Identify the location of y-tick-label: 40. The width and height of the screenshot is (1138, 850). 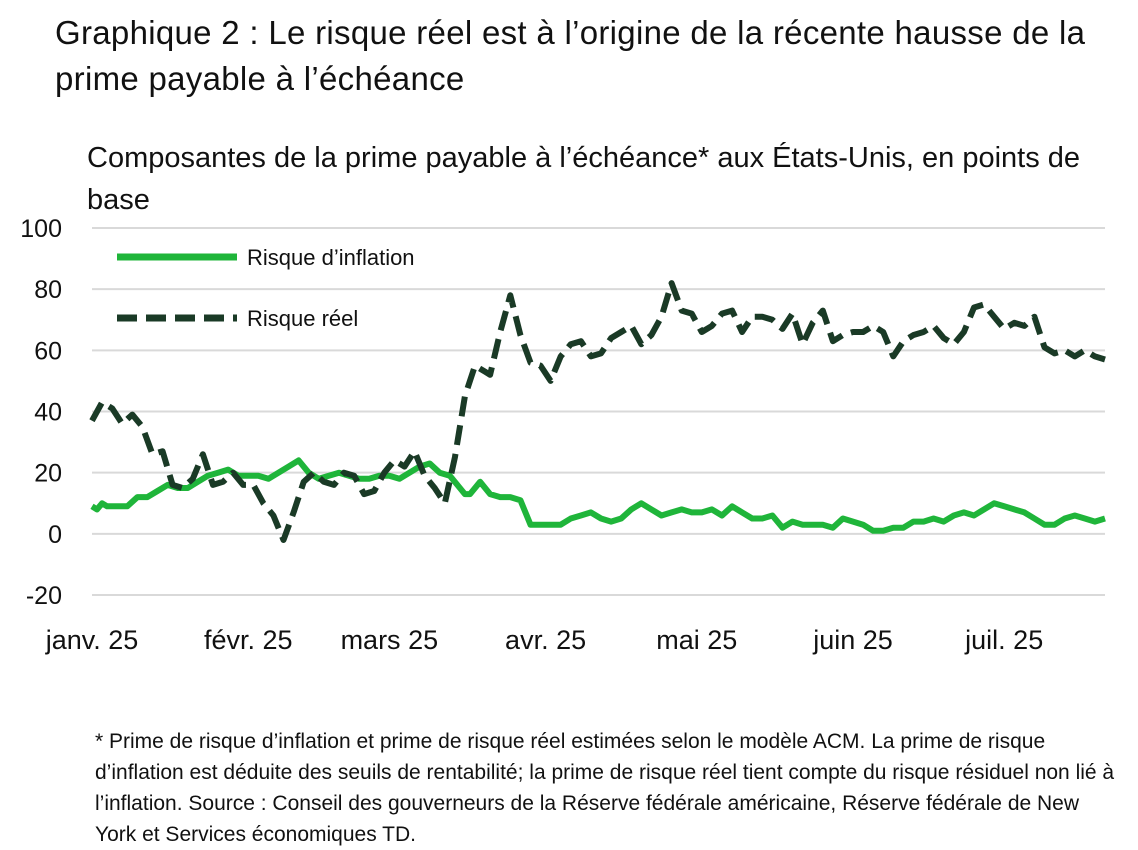
(48, 413).